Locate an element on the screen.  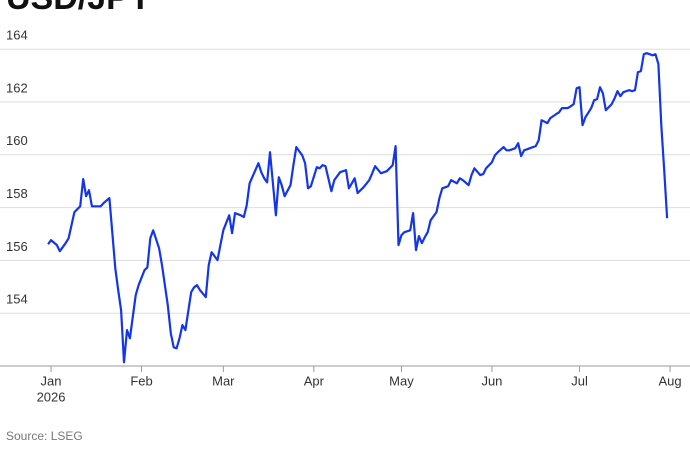
source: Source: LSEG is located at coordinates (44, 436).